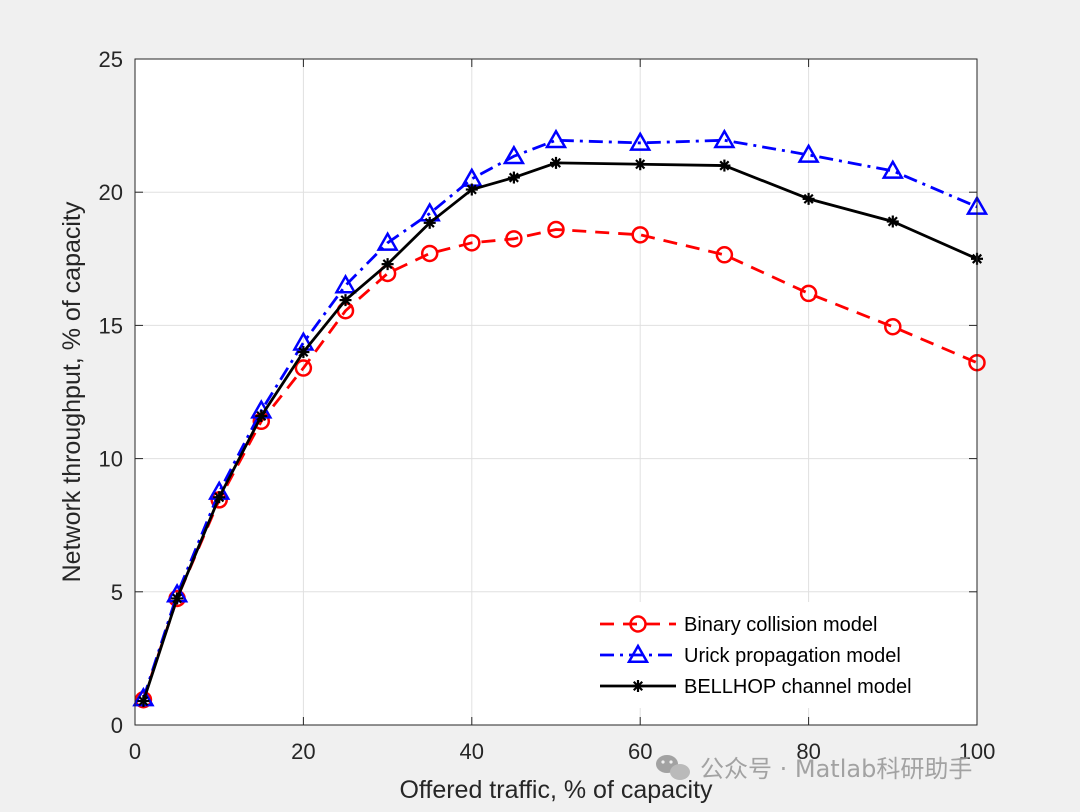 The height and width of the screenshot is (812, 1080). I want to click on legend-label: Urick propagation model, so click(792, 656).